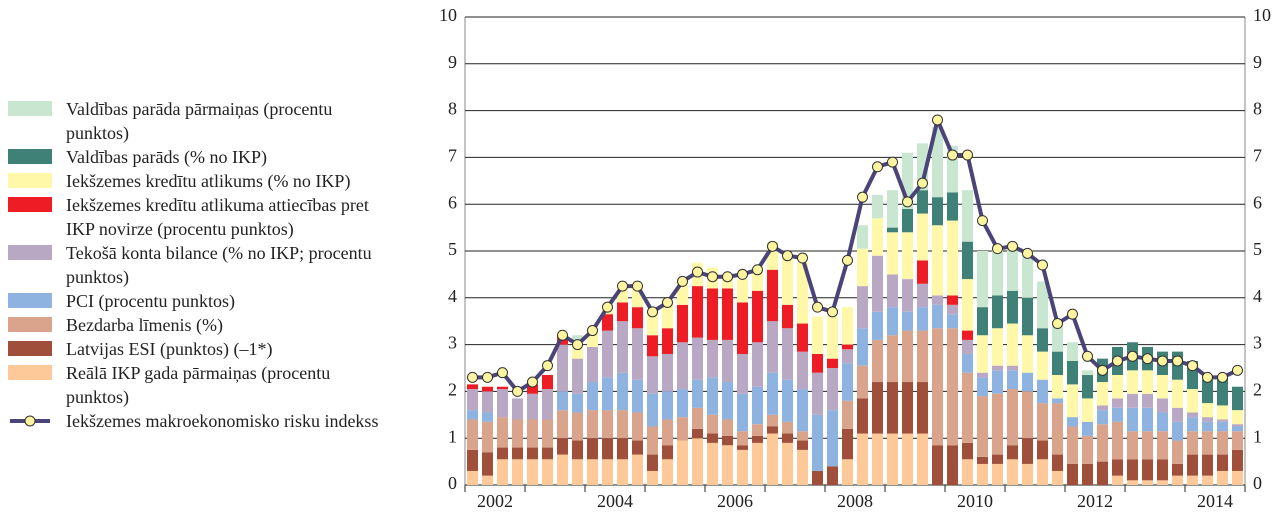  What do you see at coordinates (208, 157) in the screenshot?
I see `legend-item: Valdības parāds (% no IKP)` at bounding box center [208, 157].